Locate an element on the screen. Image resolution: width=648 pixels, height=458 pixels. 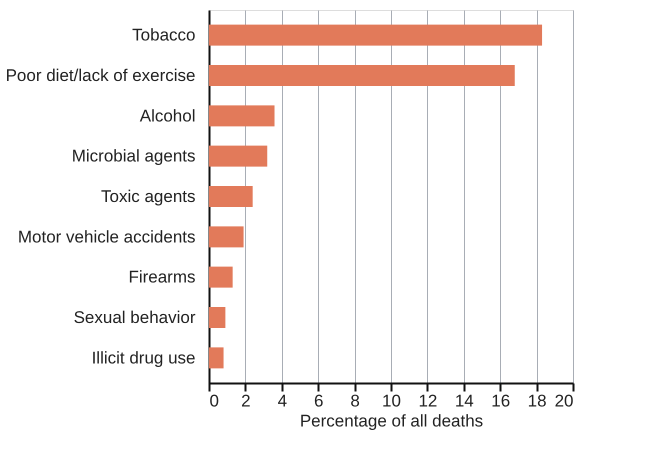
x-tick-label: 4 is located at coordinates (283, 401).